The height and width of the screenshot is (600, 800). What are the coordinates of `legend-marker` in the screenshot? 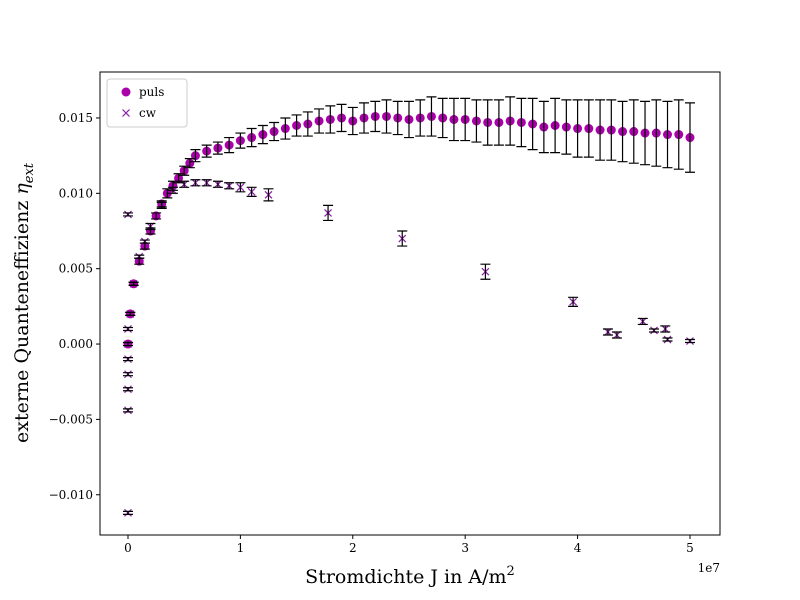 It's located at (126, 92).